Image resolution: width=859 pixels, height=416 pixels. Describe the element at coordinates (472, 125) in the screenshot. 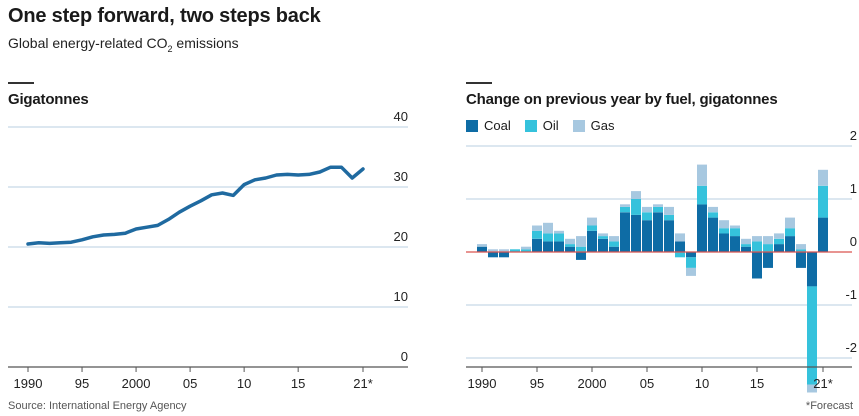

I see `legend-swatch-coal` at that location.